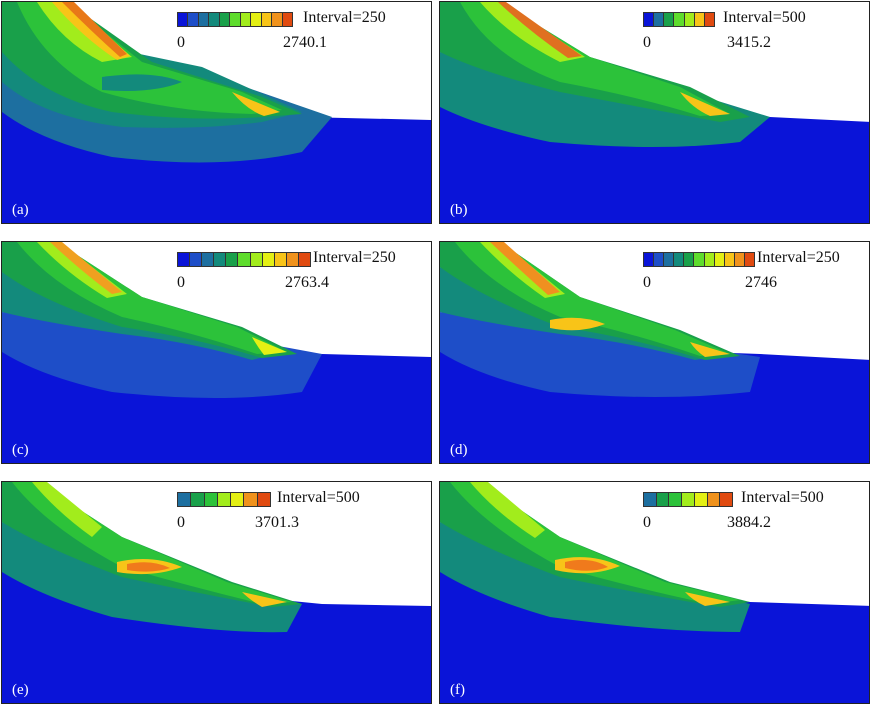 Image resolution: width=874 pixels, height=723 pixels. What do you see at coordinates (459, 210) in the screenshot?
I see `panel-label-b: (b)` at bounding box center [459, 210].